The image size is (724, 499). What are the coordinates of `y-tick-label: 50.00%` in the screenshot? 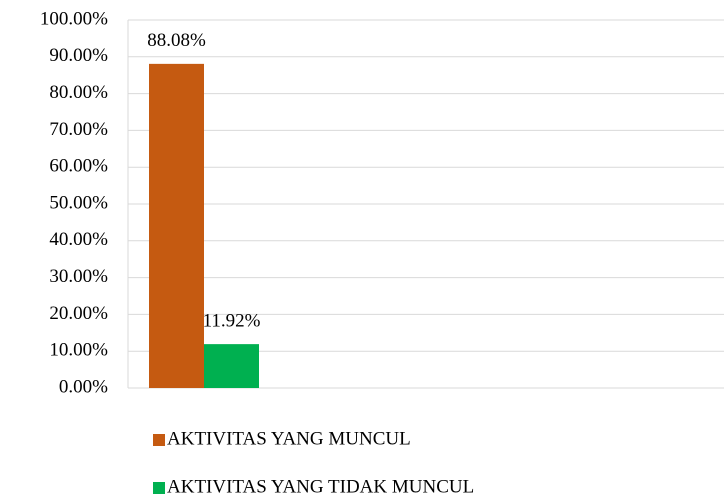 It's located at (78, 202).